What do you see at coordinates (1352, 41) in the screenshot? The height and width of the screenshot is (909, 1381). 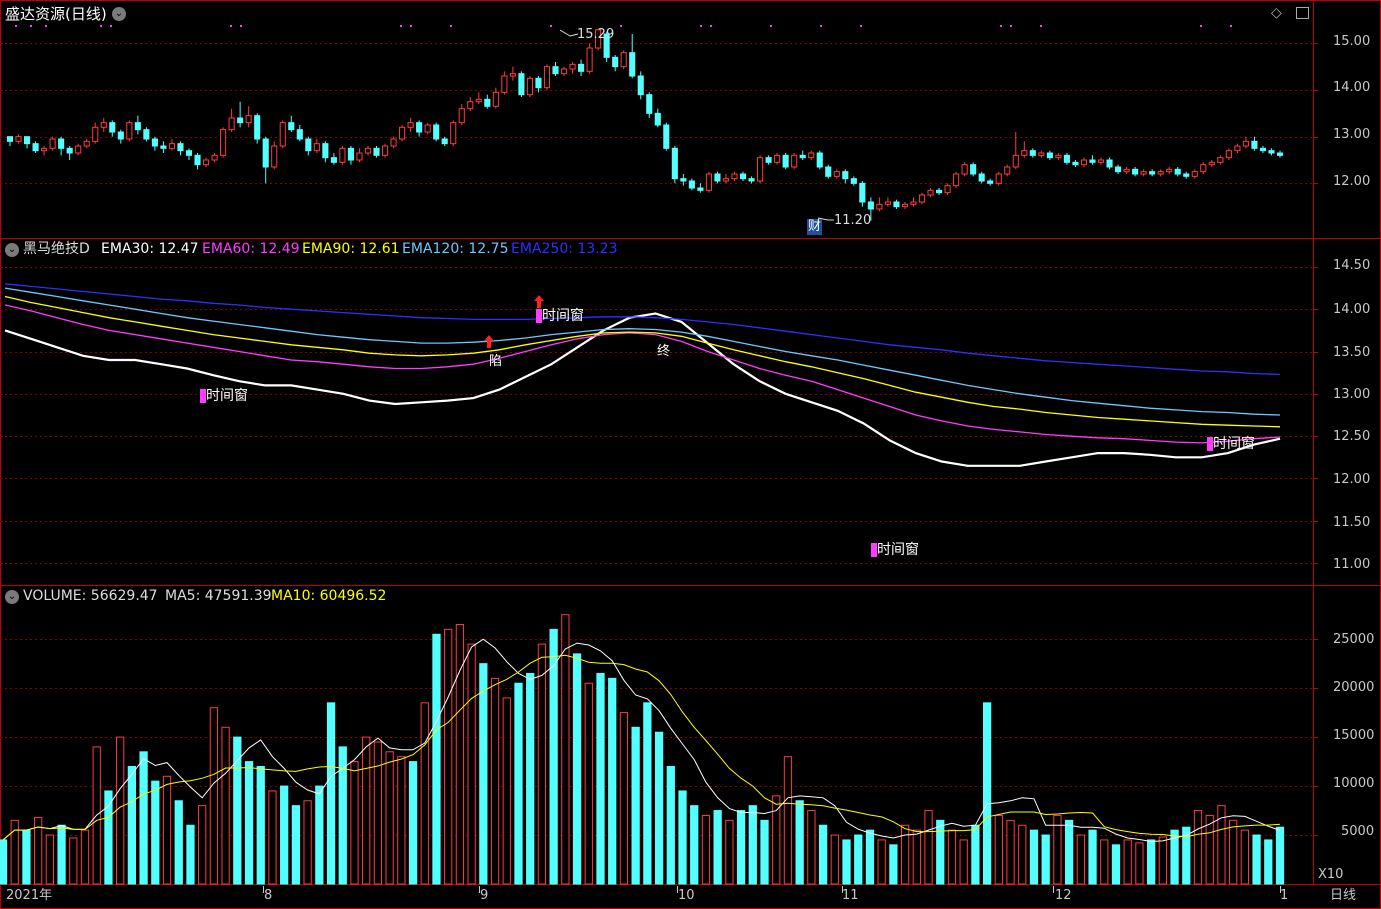 I see `price-y-tick: 15.00` at bounding box center [1352, 41].